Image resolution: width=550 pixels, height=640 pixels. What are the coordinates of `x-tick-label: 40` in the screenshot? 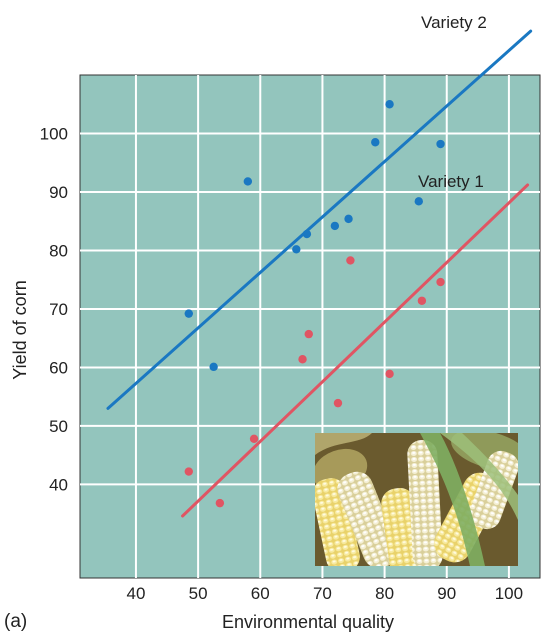 It's located at (135, 593).